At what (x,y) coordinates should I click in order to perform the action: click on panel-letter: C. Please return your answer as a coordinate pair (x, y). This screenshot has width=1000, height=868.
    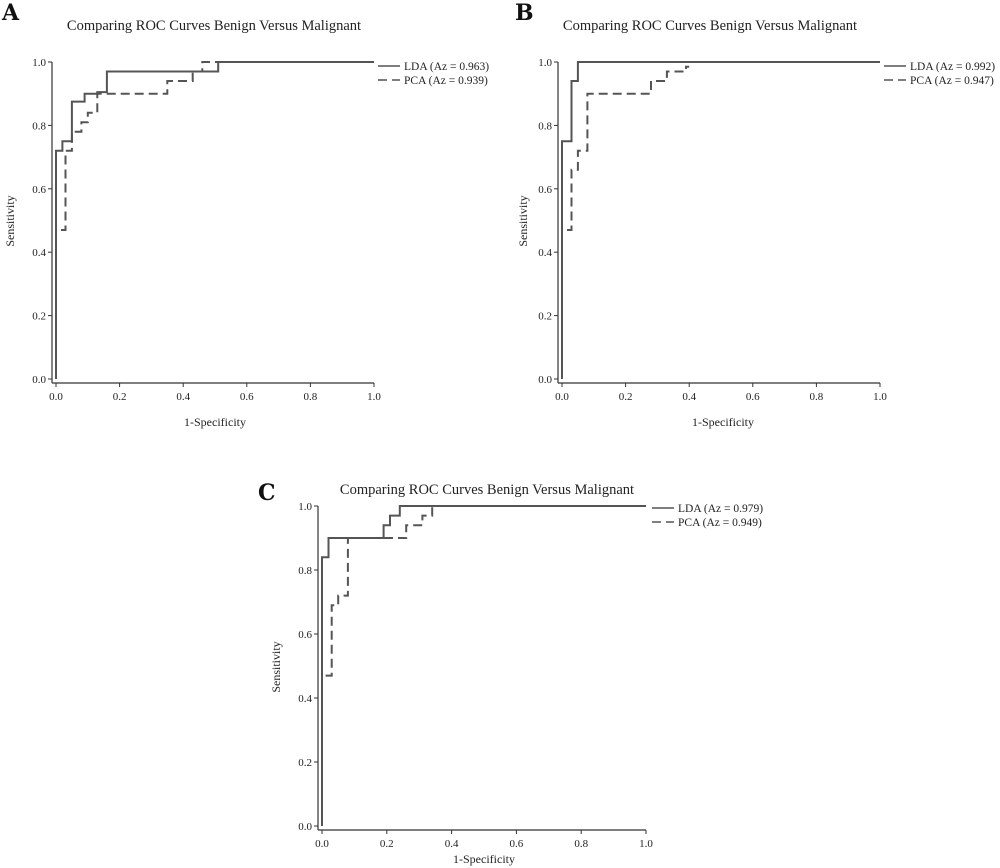
    Looking at the image, I should click on (267, 493).